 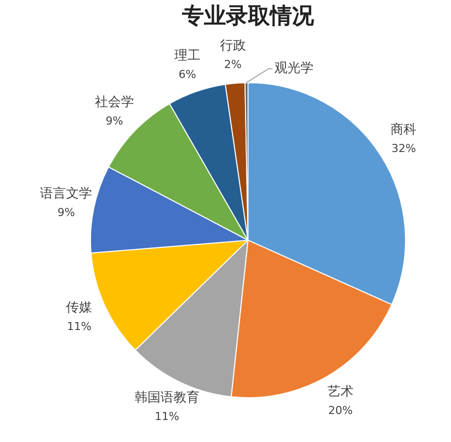 What do you see at coordinates (294, 68) in the screenshot?
I see `slice-label: 观光学` at bounding box center [294, 68].